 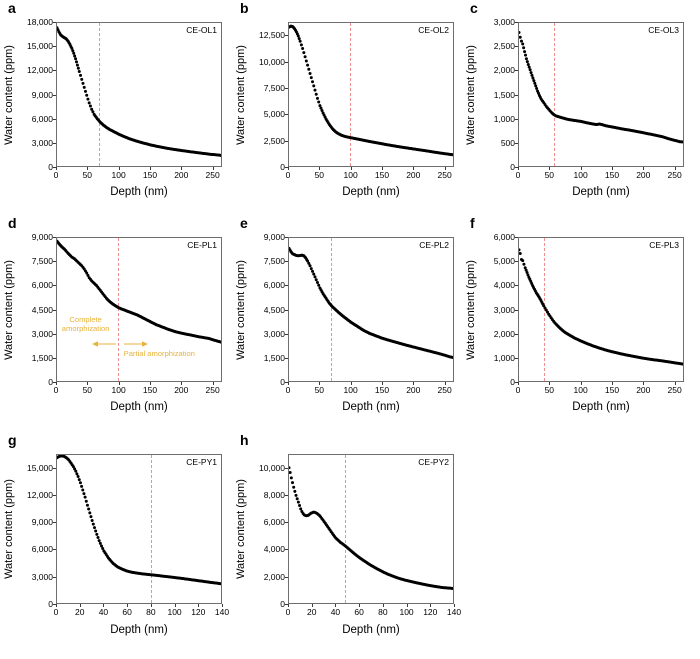 What do you see at coordinates (42, 94) in the screenshot?
I see `y-tick-label: 9,000` at bounding box center [42, 94].